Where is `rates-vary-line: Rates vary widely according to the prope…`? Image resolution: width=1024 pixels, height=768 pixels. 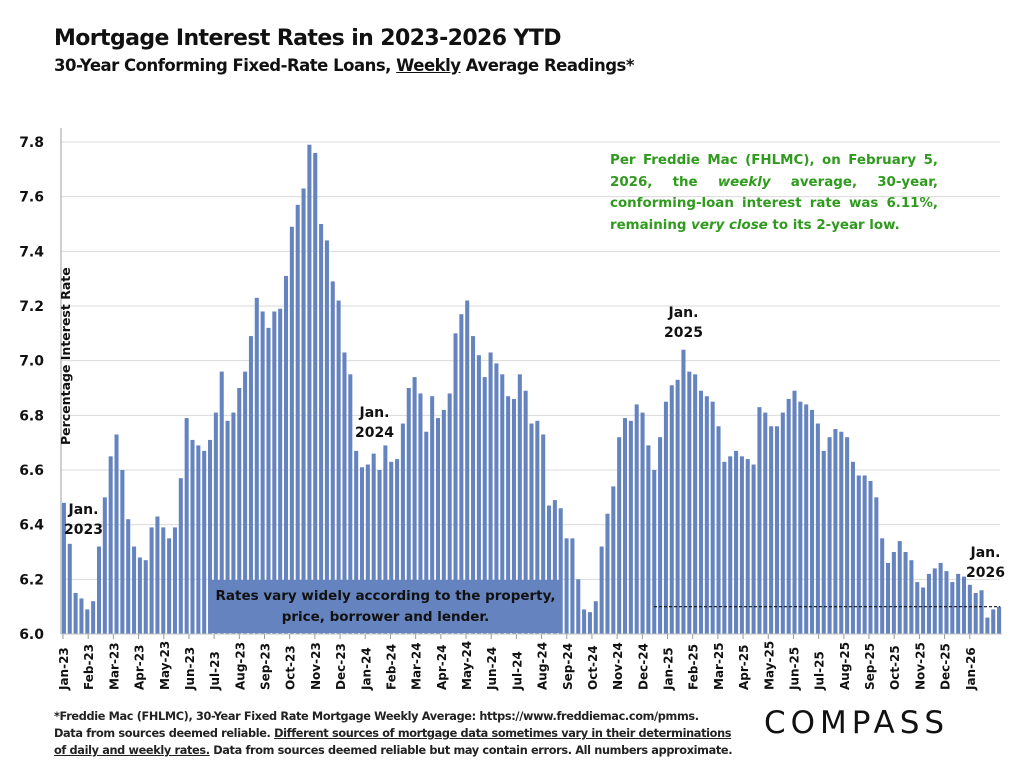
rates-vary-line: Rates vary widely according to the prope… is located at coordinates (385, 596).